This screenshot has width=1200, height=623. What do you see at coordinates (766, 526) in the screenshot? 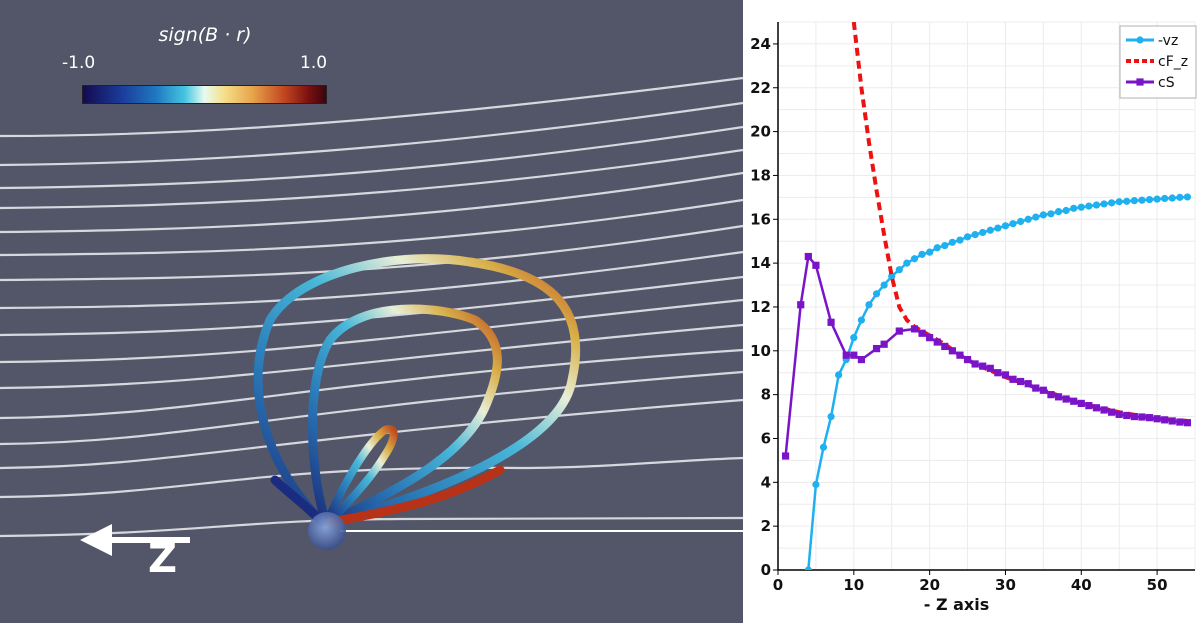
I see `y-tick-label: 2` at bounding box center [766, 526].